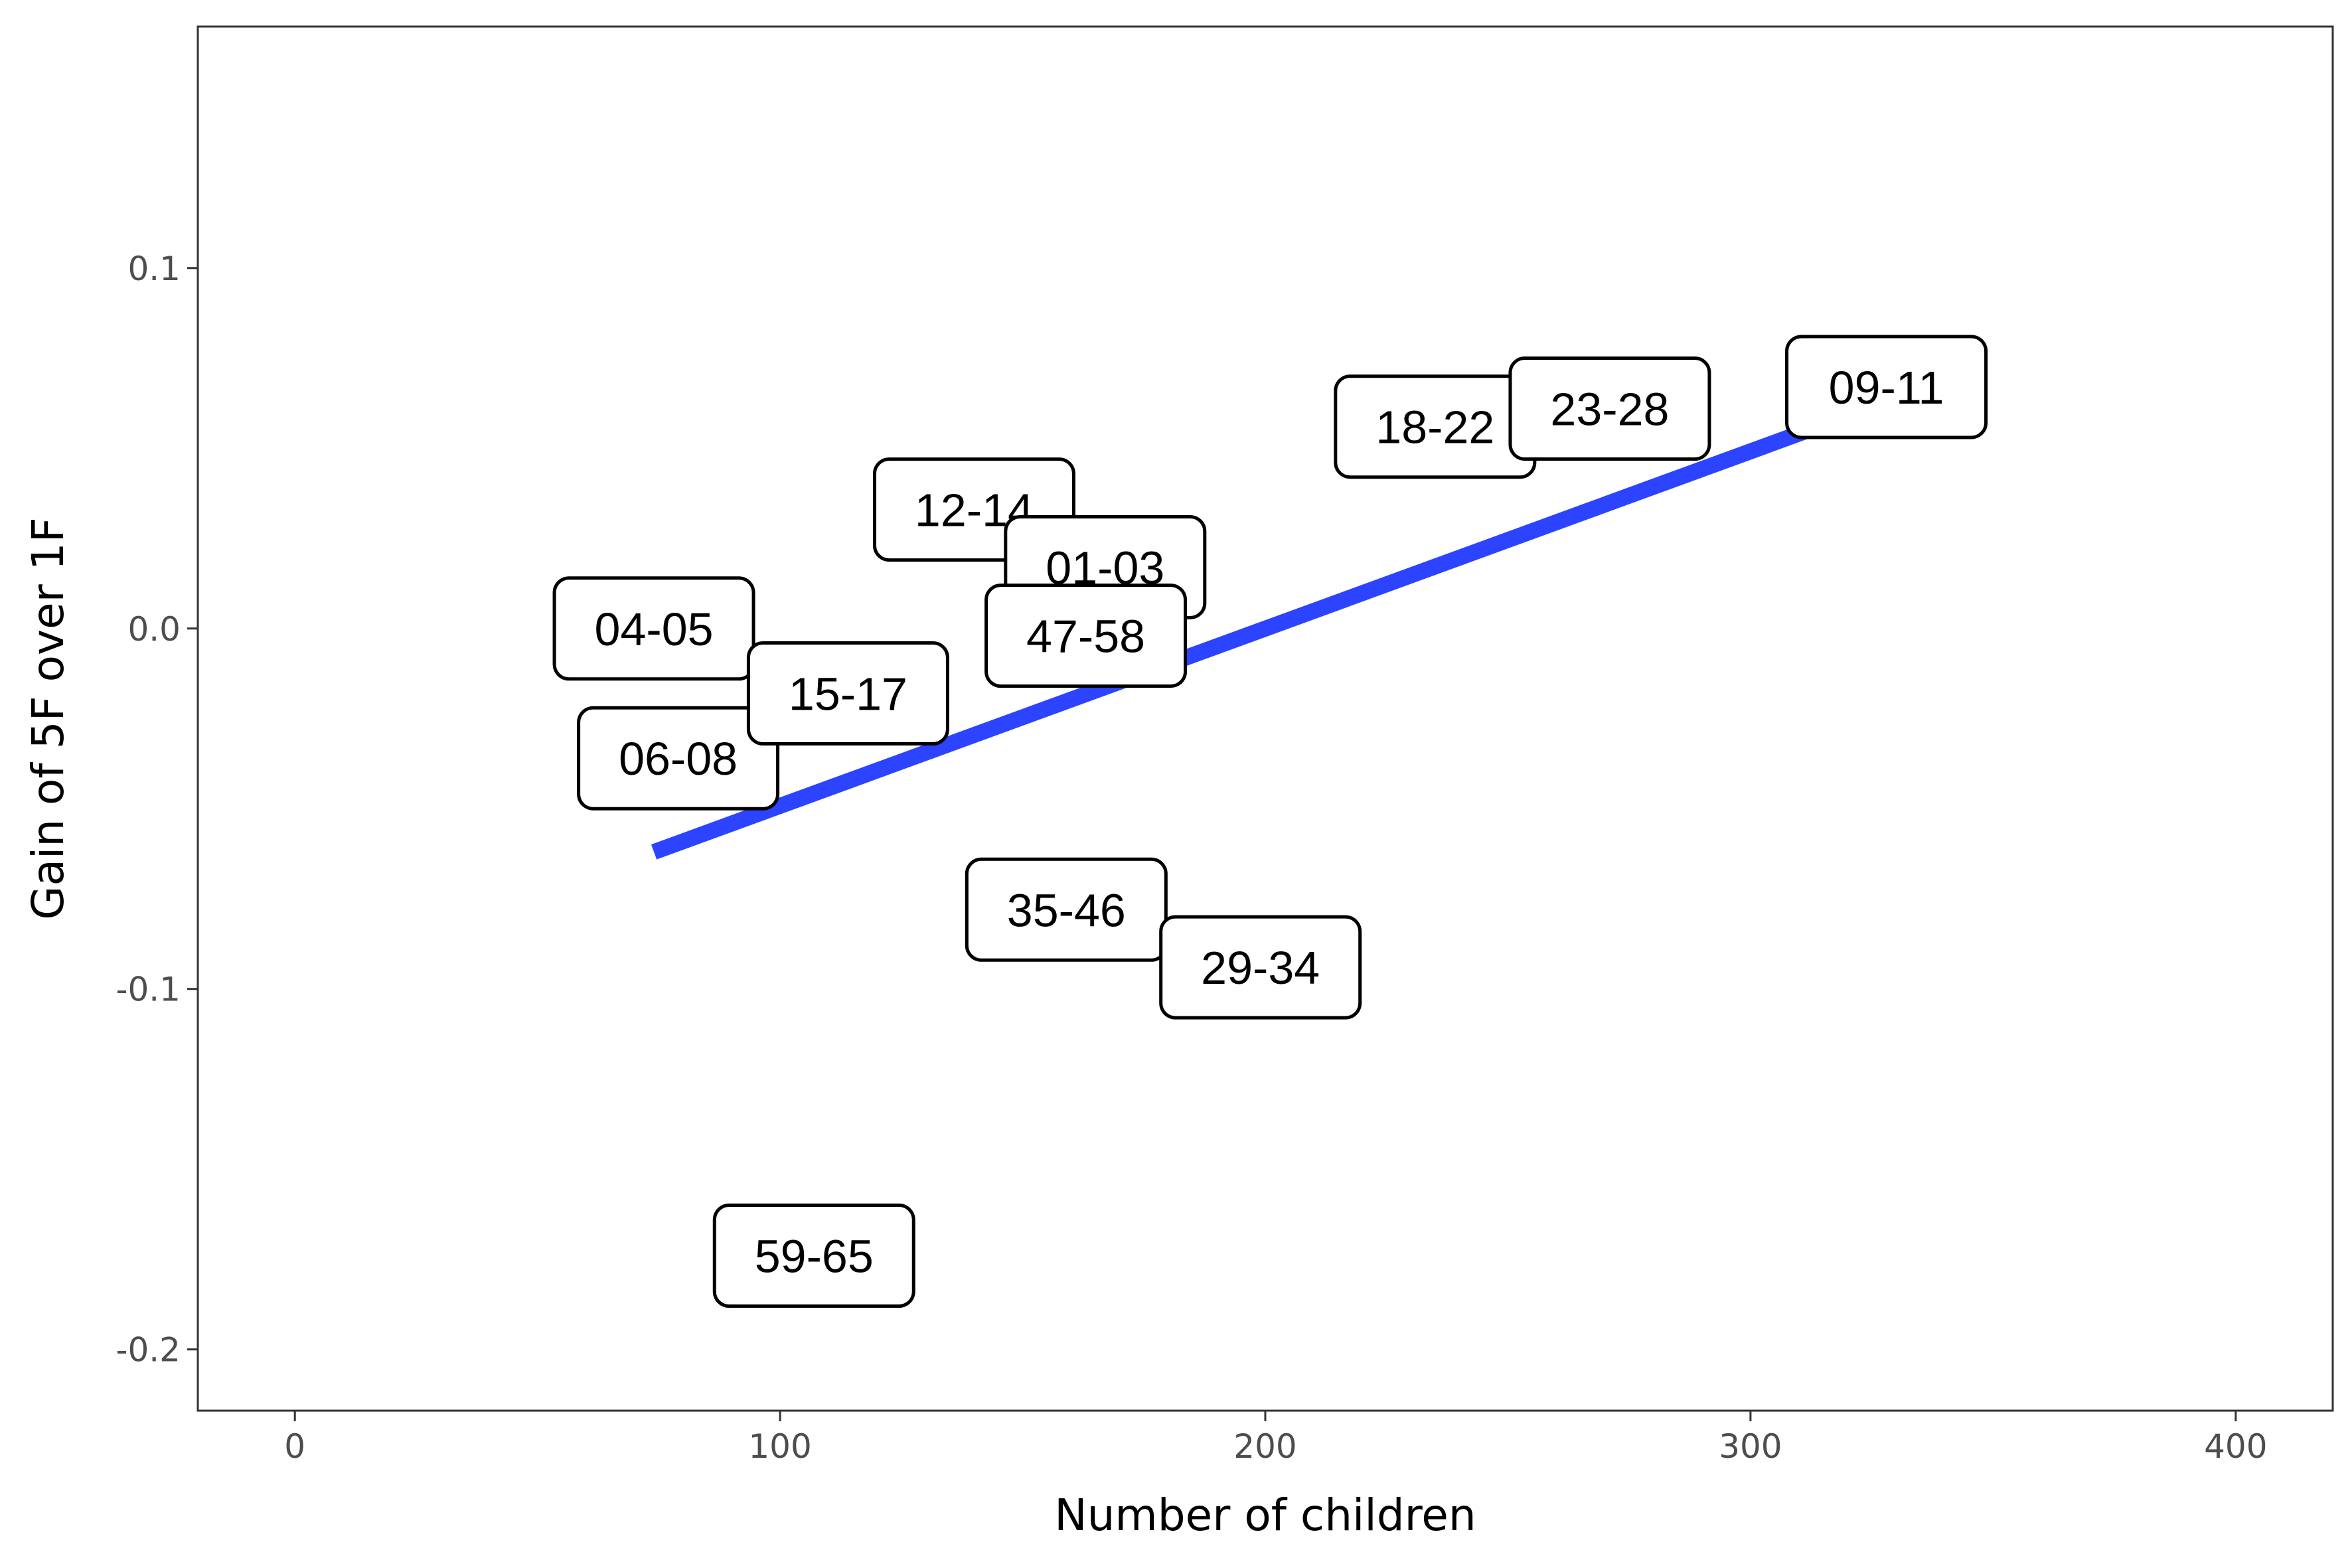 The image size is (2352, 1568). Describe the element at coordinates (154, 629) in the screenshot. I see `y-tick-label: 0.0` at that location.